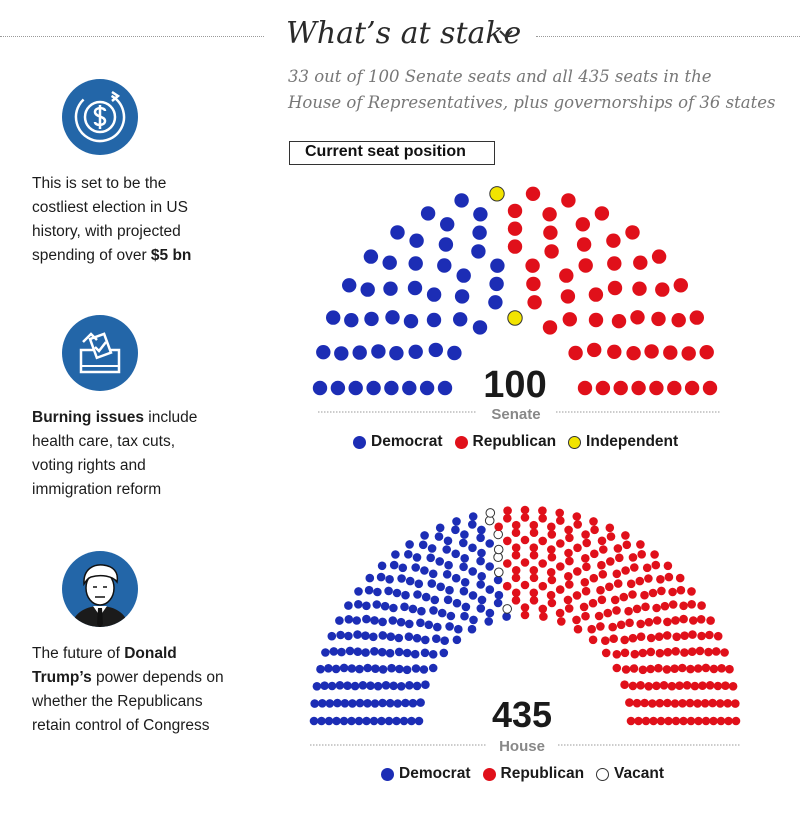  Describe the element at coordinates (435, 773) in the screenshot. I see `legend-label: Democrat` at that location.